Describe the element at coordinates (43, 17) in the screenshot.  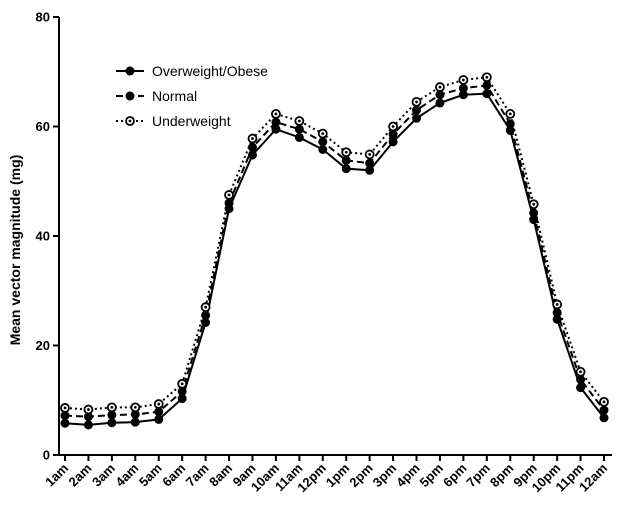
I see `y-tick-label: 80` at that location.